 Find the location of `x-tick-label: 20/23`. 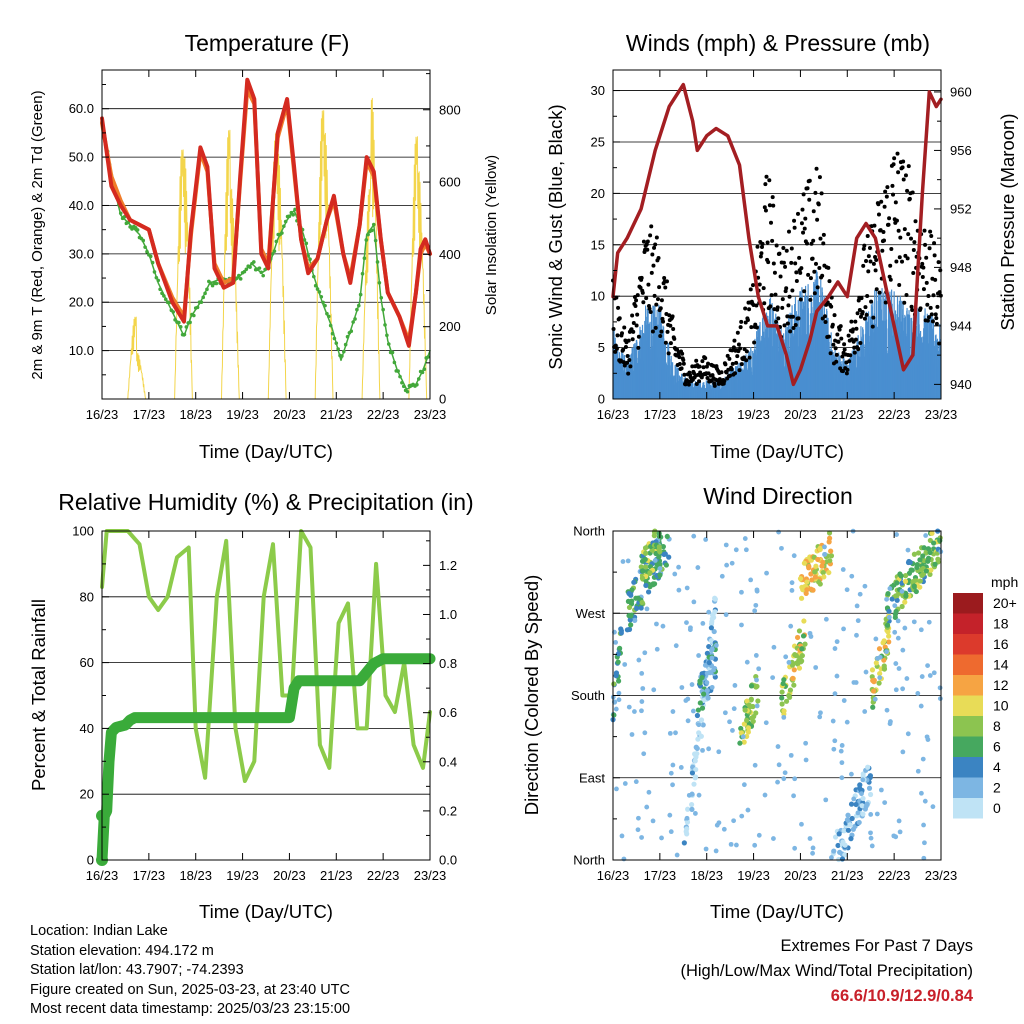

x-tick-label: 20/23 is located at coordinates (289, 875).